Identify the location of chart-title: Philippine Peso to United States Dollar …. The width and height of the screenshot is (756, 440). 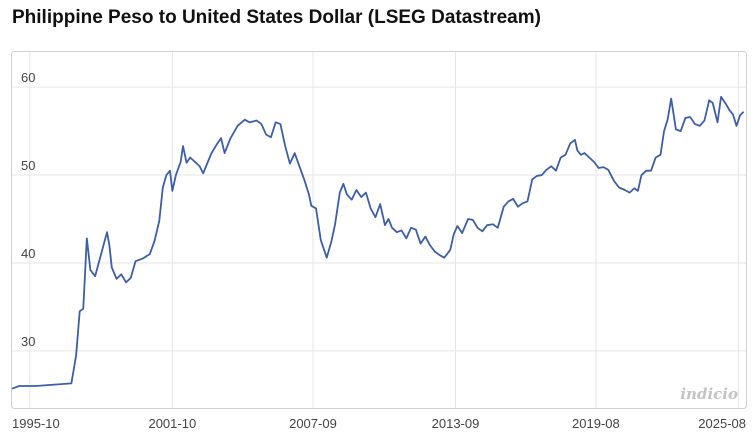
(276, 17).